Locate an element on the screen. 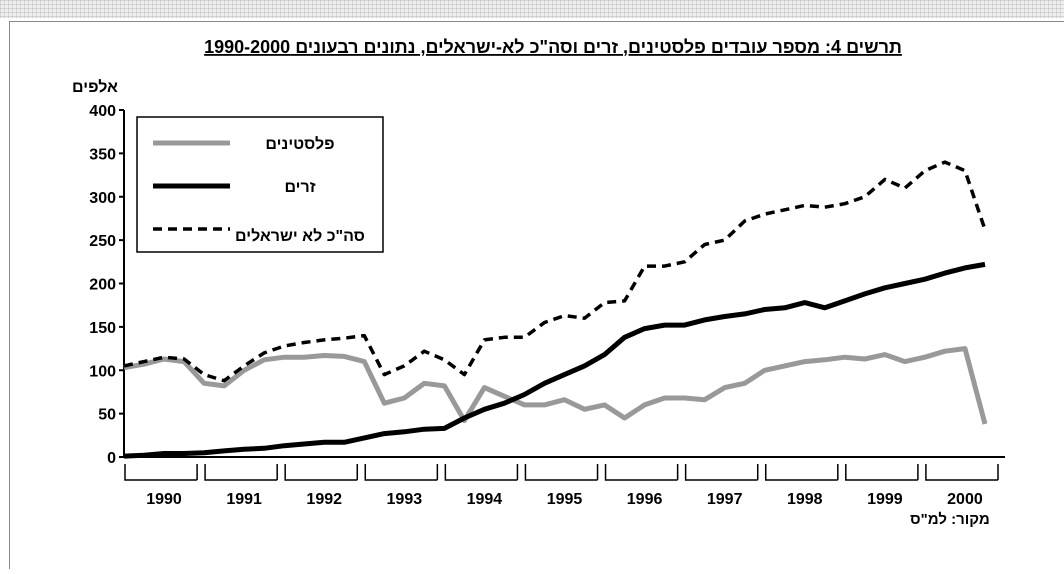 The width and height of the screenshot is (1064, 574). x-tick-label: 1991 is located at coordinates (244, 499).